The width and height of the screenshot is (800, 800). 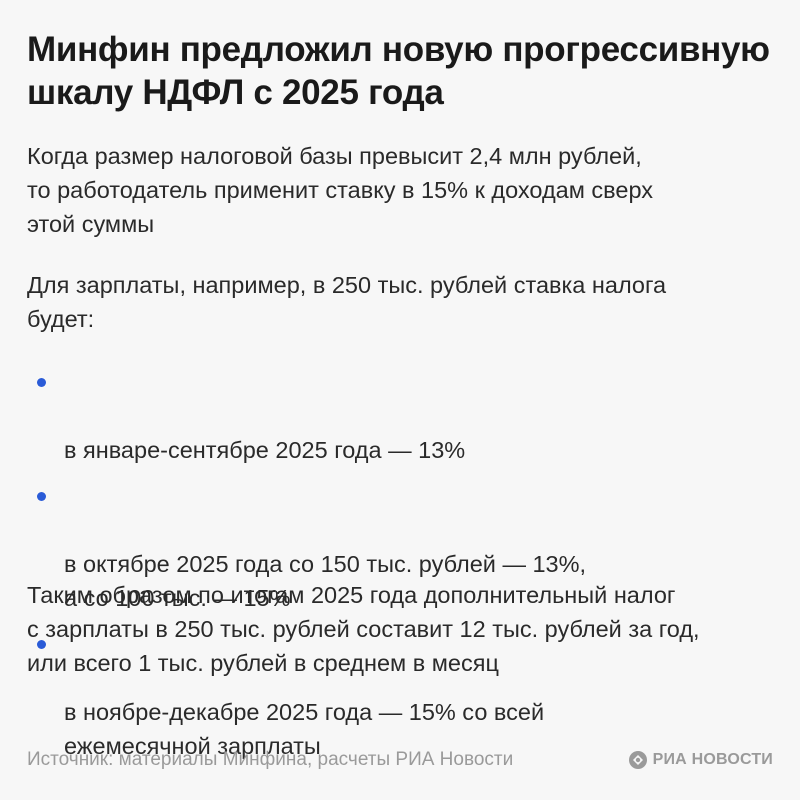 I want to click on ria-novosti-logo: РИА НОВОСТИ, so click(x=700, y=760).